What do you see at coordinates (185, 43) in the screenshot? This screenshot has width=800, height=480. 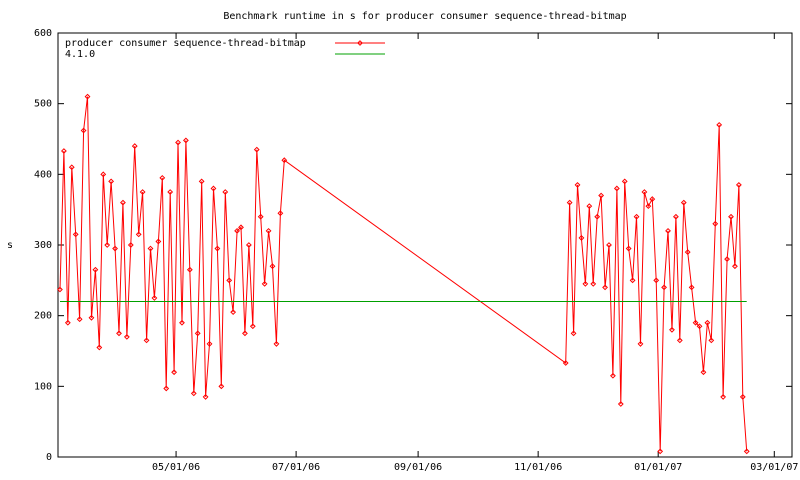 I see `legend-label: producer consumer sequence-thread-bitmap` at bounding box center [185, 43].